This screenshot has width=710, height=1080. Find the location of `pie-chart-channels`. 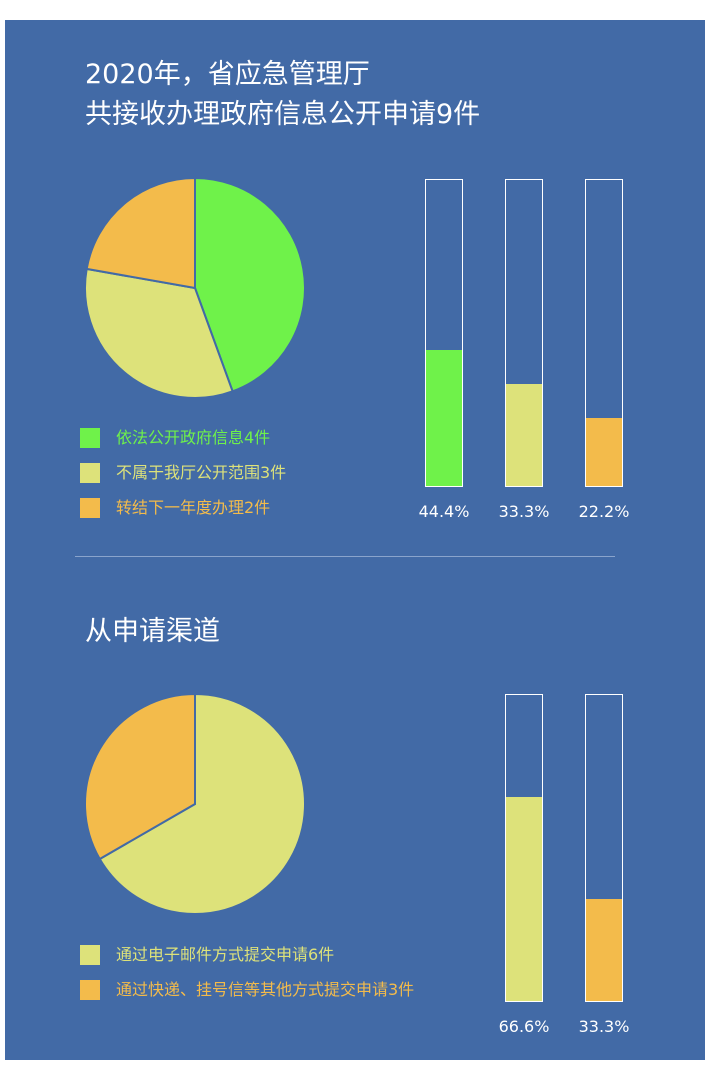

pie-chart-channels is located at coordinates (195, 803).